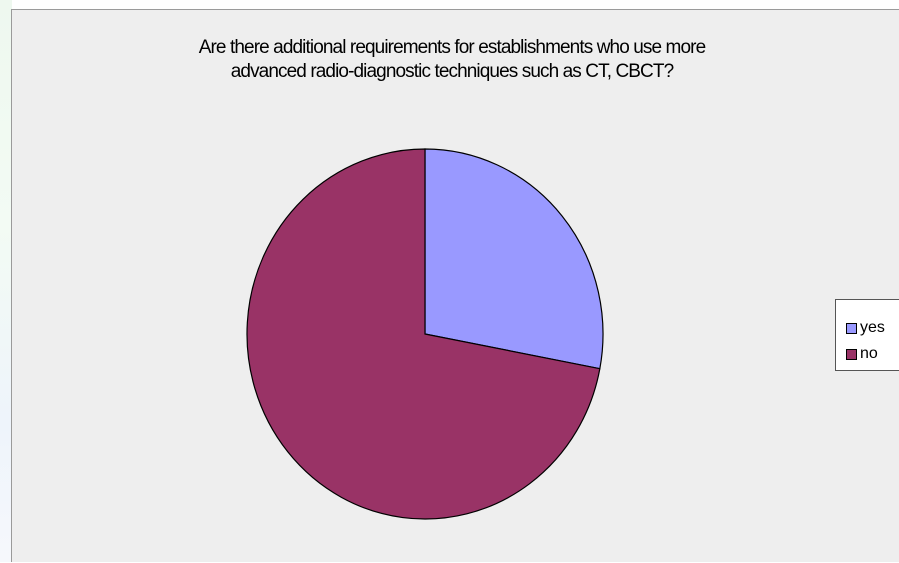 This screenshot has width=899, height=563. What do you see at coordinates (514, 259) in the screenshot?
I see `pie-slice-yes` at bounding box center [514, 259].